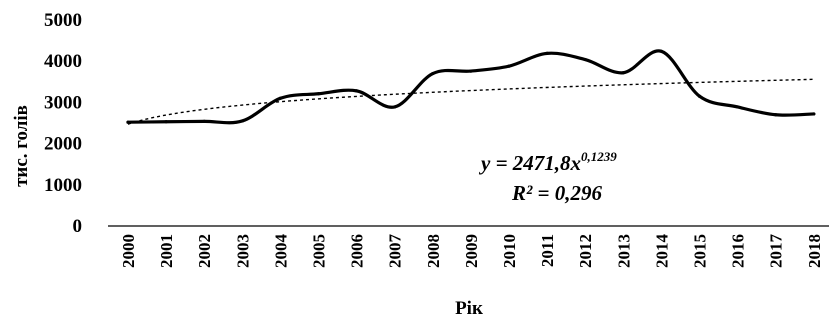 The height and width of the screenshot is (320, 834). Describe the element at coordinates (63, 144) in the screenshot. I see `y-tick-label: 2000` at that location.